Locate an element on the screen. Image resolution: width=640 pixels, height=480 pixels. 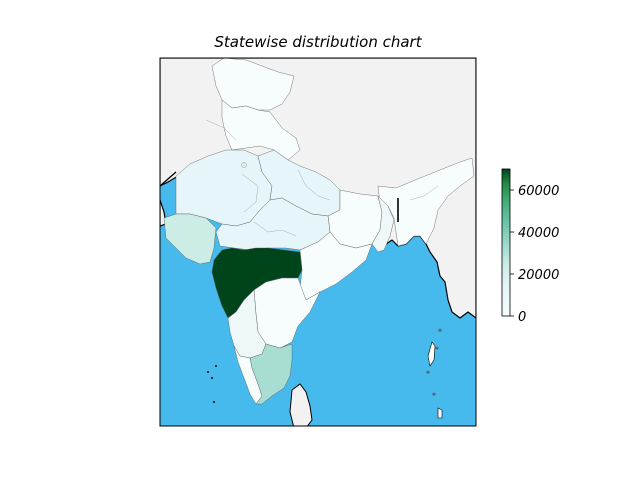
colorbar: 0 20000 40000 60000 is located at coordinates (530, 246).